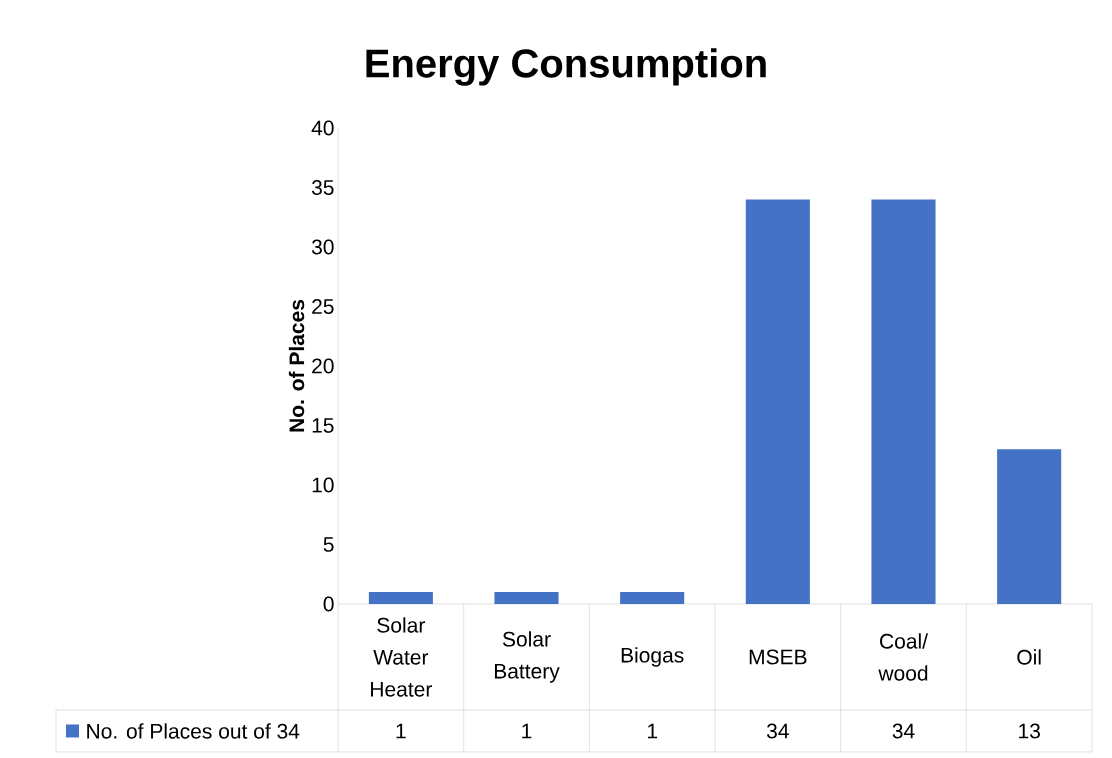 This screenshot has width=1112, height=758. I want to click on y-tick-label: 30, so click(322, 247).